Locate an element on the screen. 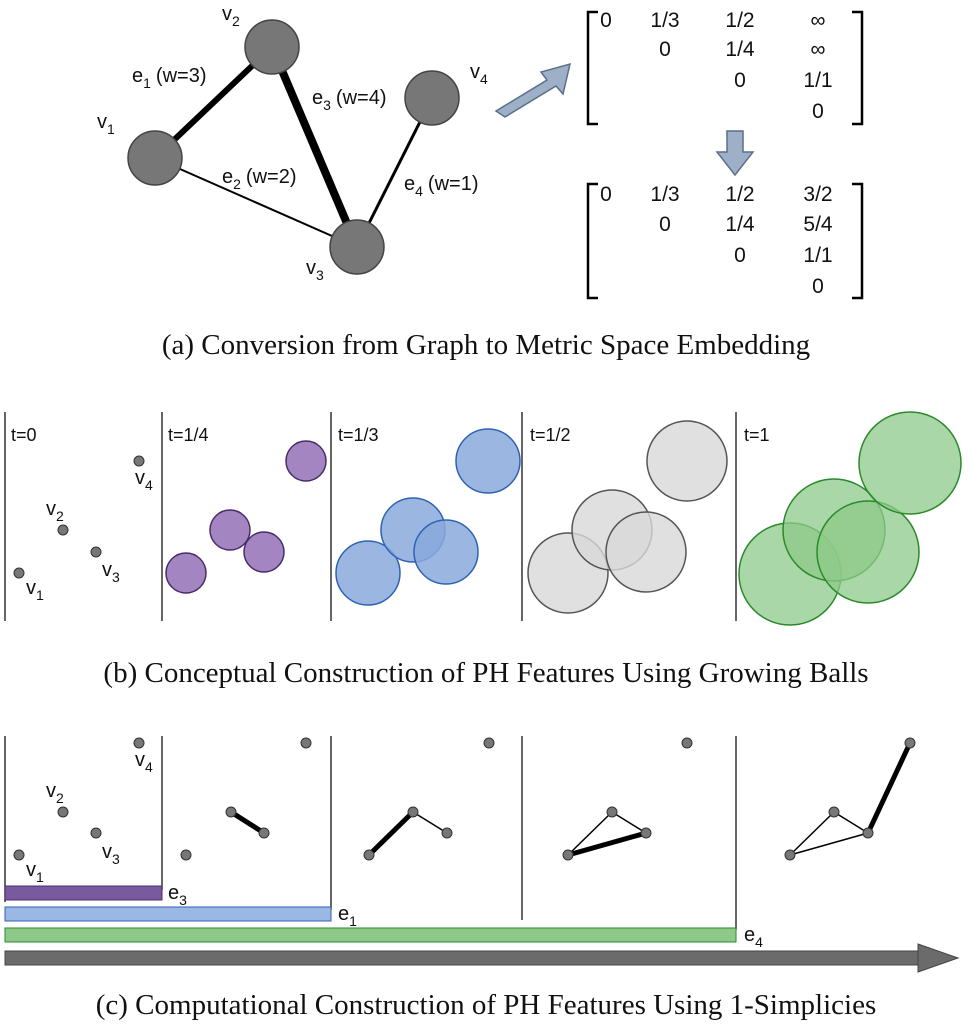 The width and height of the screenshot is (972, 1031). step-t13: t=1/3 is located at coordinates (358, 435).